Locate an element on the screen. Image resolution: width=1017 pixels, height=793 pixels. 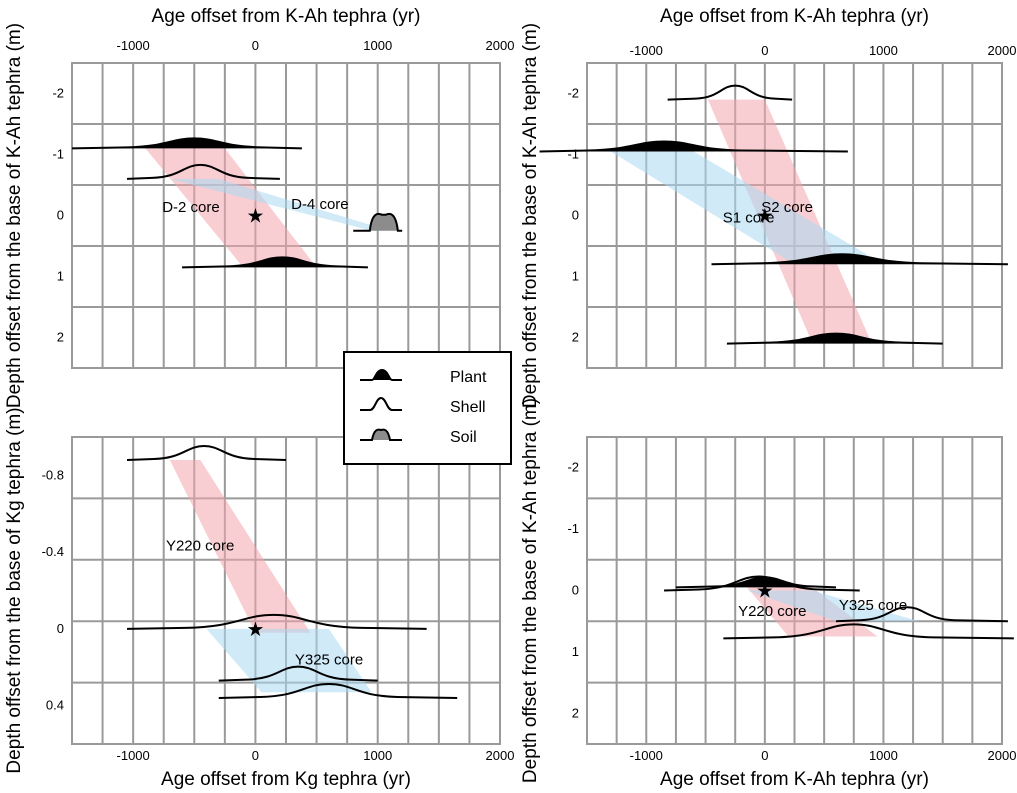
x-axis-title: Age offset from Kg tephra (yr) is located at coordinates (286, 779).